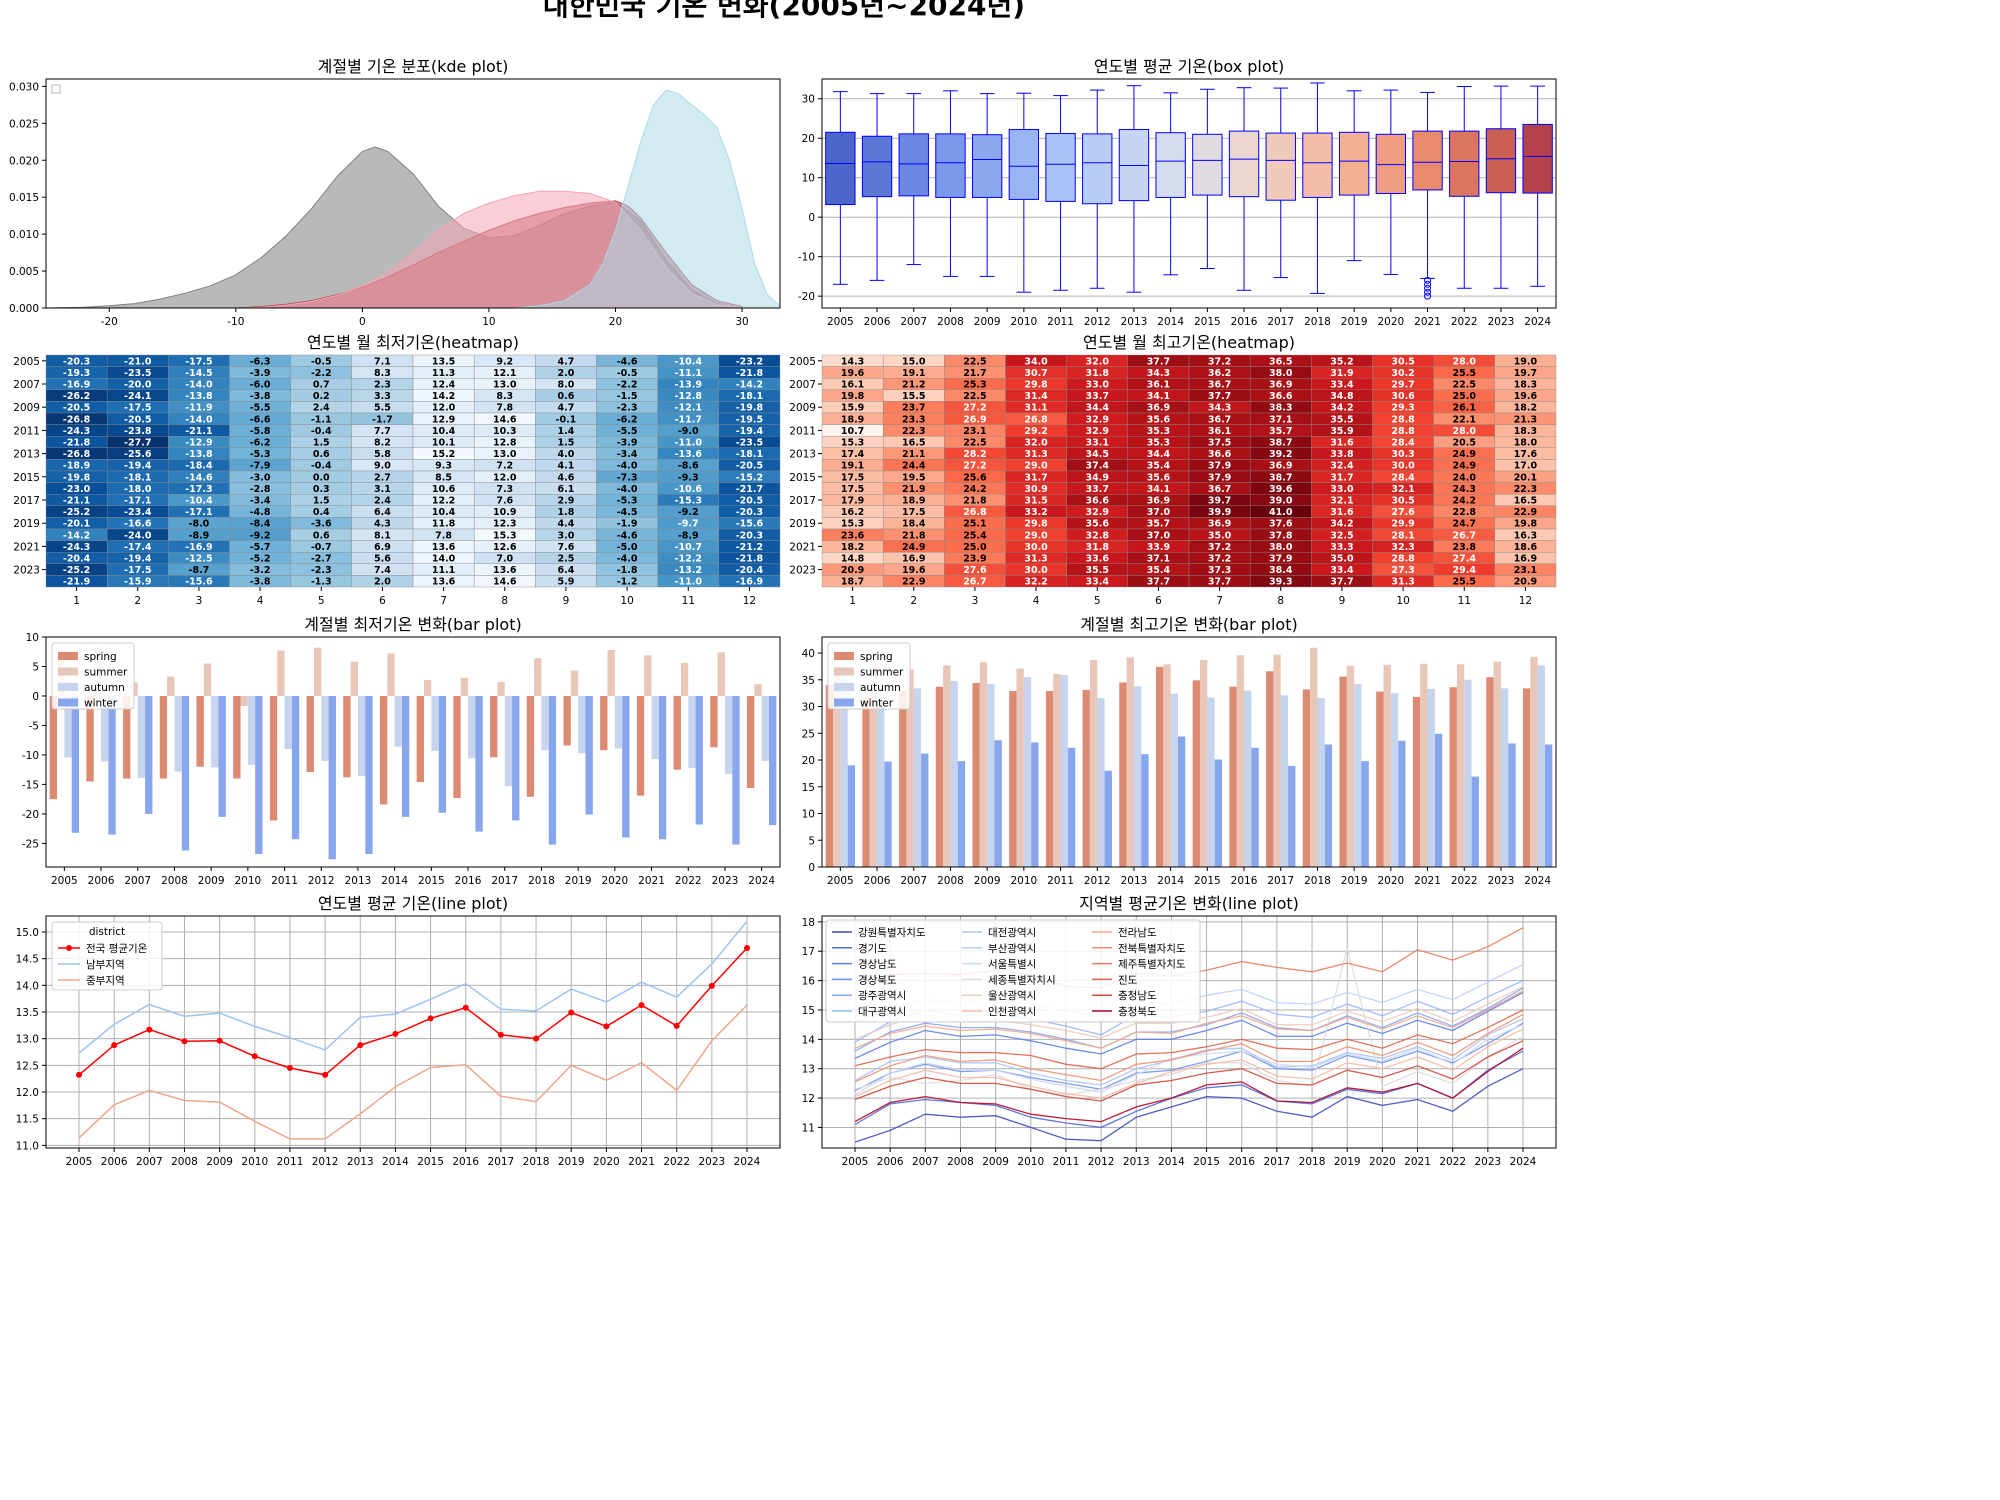  I want to click on heatmap-cell-label: 31.8, so click(1098, 373).